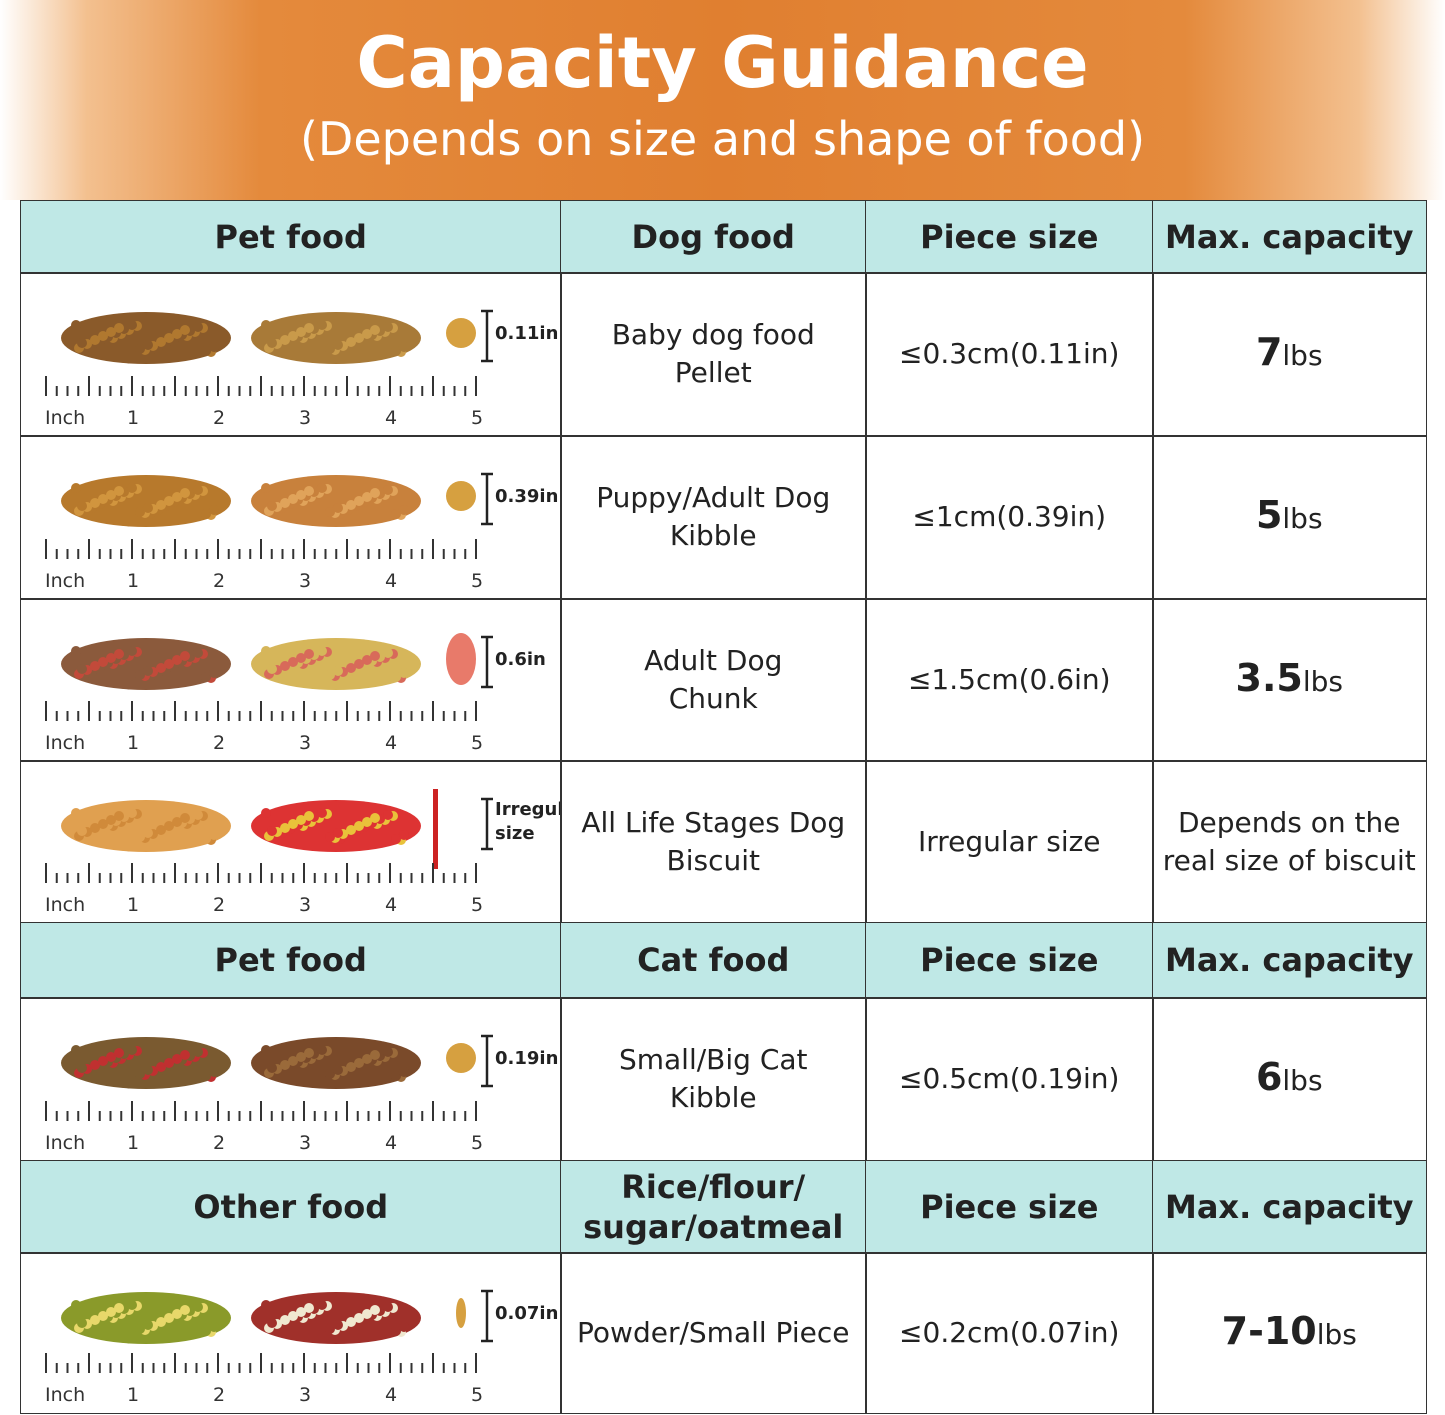 This screenshot has width=1445, height=1415. What do you see at coordinates (1009, 354) in the screenshot?
I see `piece-size: ≤0.3cm(0.11in)` at bounding box center [1009, 354].